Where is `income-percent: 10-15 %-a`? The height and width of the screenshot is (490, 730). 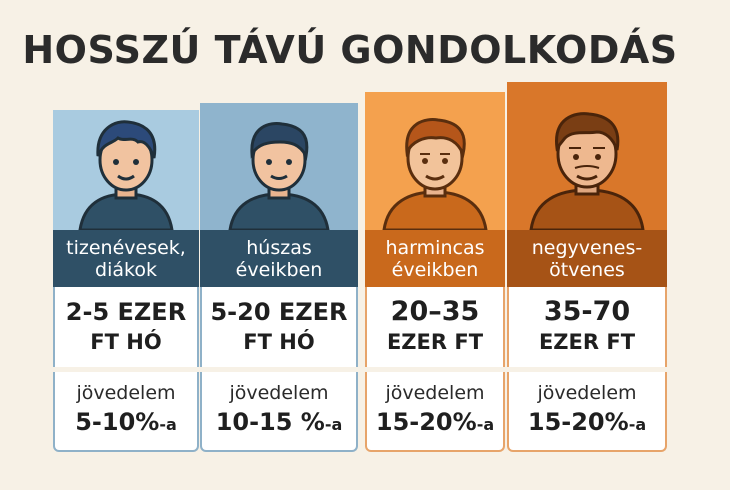 income-percent: 10-15 %-a is located at coordinates (279, 422).